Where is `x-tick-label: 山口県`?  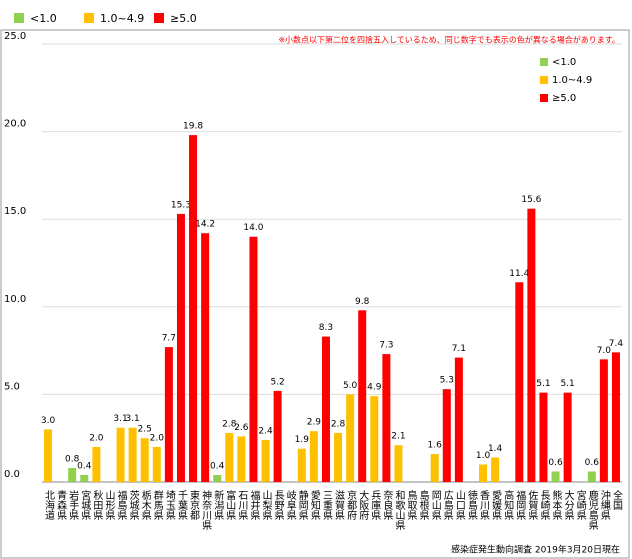 x-tick-label: 山口県 is located at coordinates (459, 505).